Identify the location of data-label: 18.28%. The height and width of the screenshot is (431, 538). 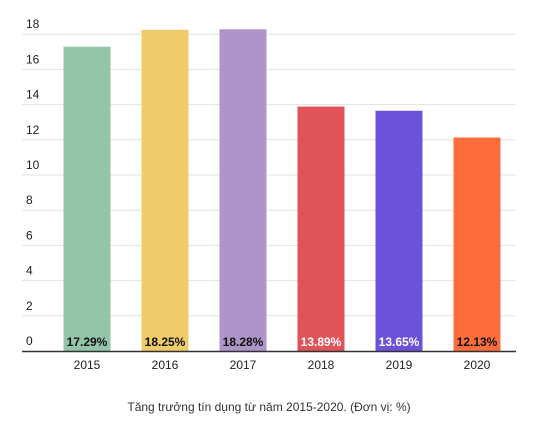
(243, 342).